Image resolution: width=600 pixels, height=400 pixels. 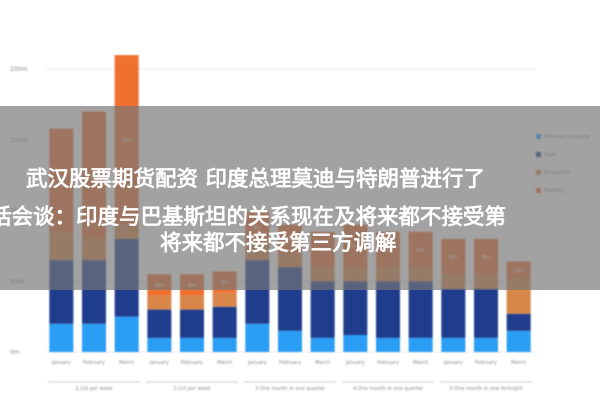 I want to click on y-tick-label: 200m, so click(x=18, y=69).